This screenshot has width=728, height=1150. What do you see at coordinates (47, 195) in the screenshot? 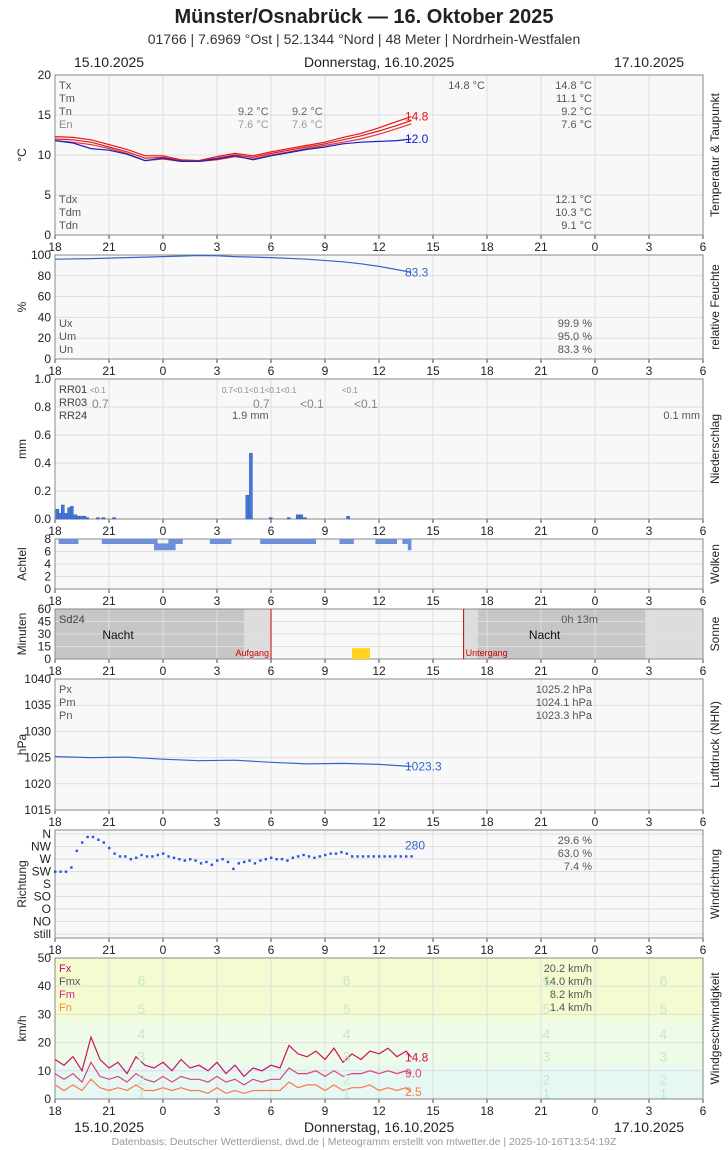
I see `temperature-ytick-label: 5` at bounding box center [47, 195].